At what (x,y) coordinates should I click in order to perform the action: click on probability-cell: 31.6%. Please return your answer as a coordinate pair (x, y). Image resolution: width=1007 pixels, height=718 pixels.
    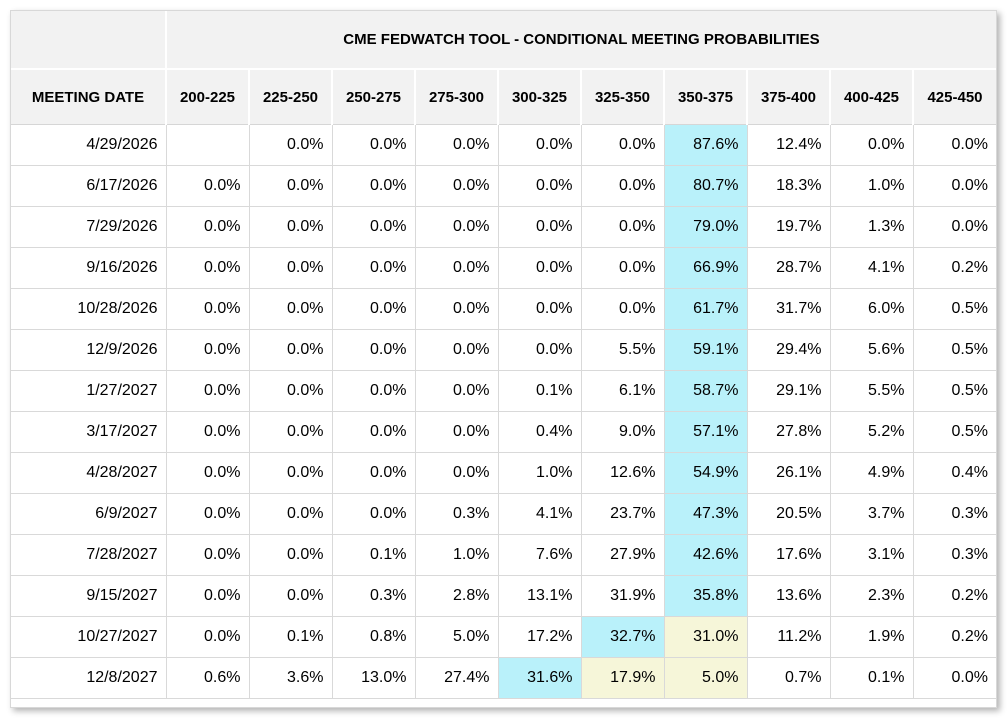
    Looking at the image, I should click on (539, 678).